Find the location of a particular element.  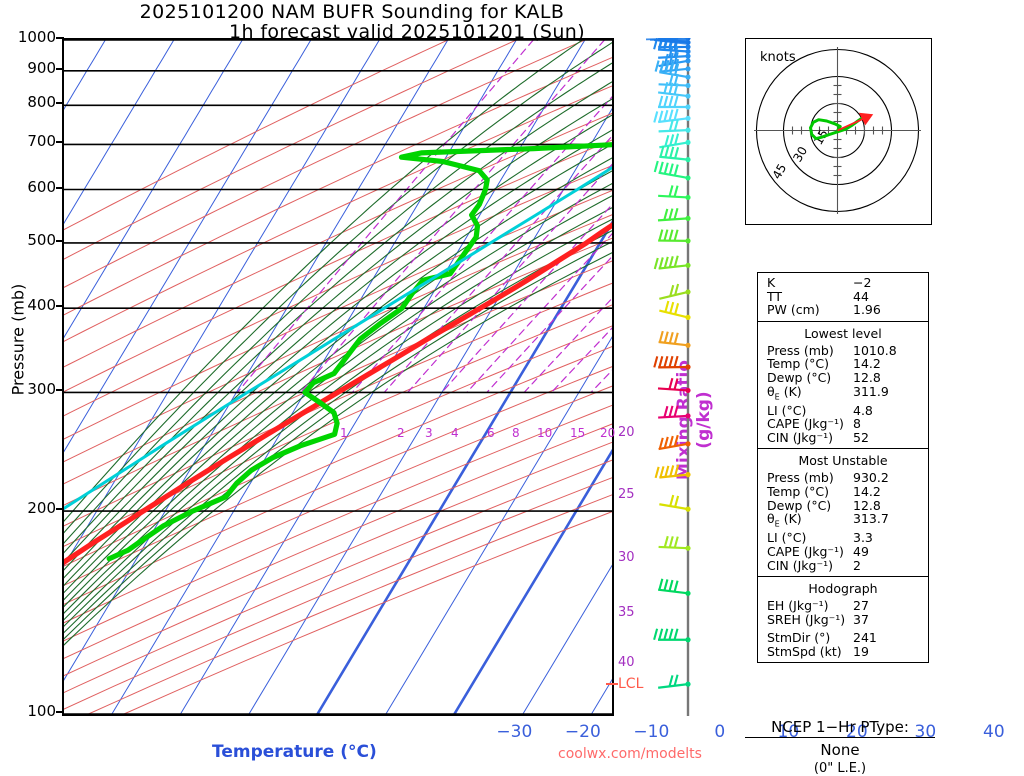

temperature-tick--30: −30 is located at coordinates (514, 732).